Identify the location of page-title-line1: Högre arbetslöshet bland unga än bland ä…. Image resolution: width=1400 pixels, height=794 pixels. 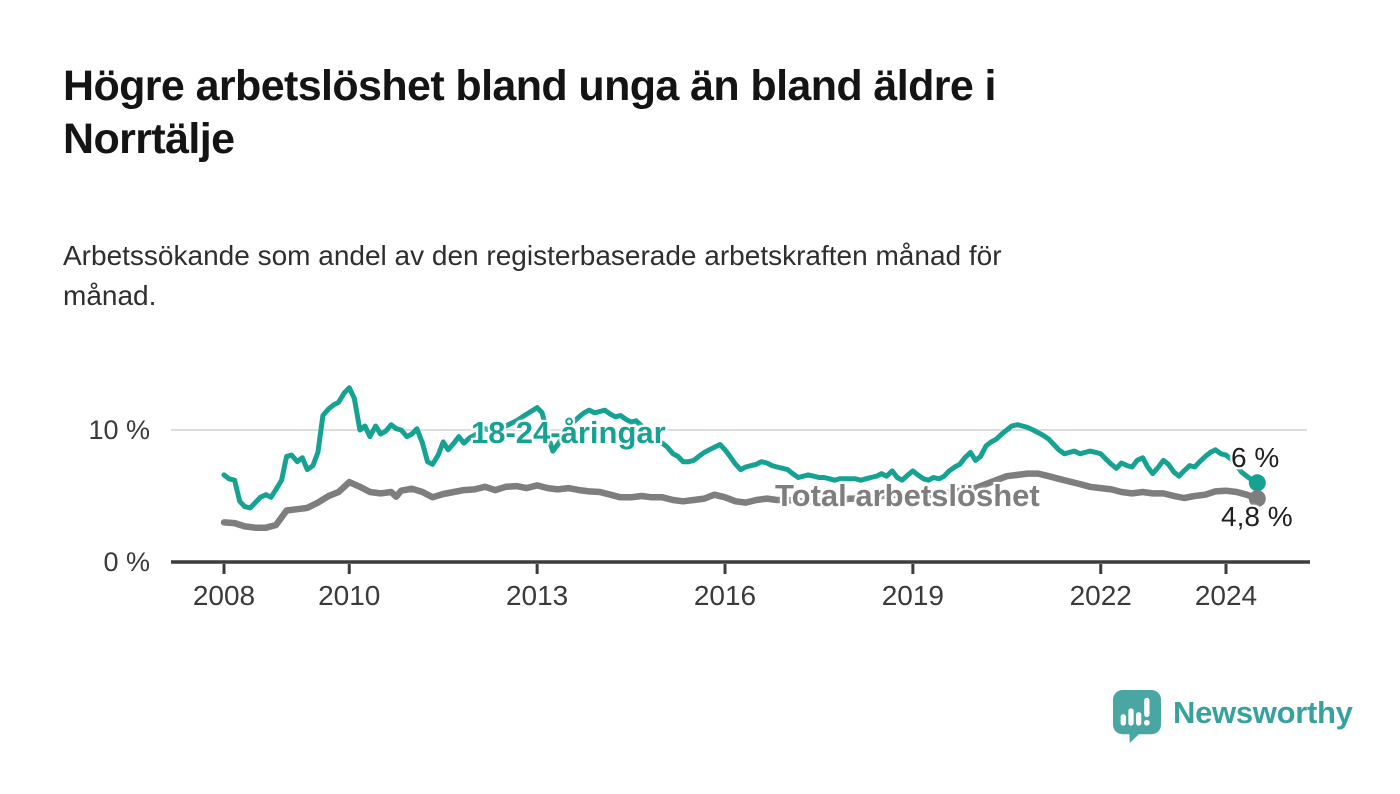
(529, 86).